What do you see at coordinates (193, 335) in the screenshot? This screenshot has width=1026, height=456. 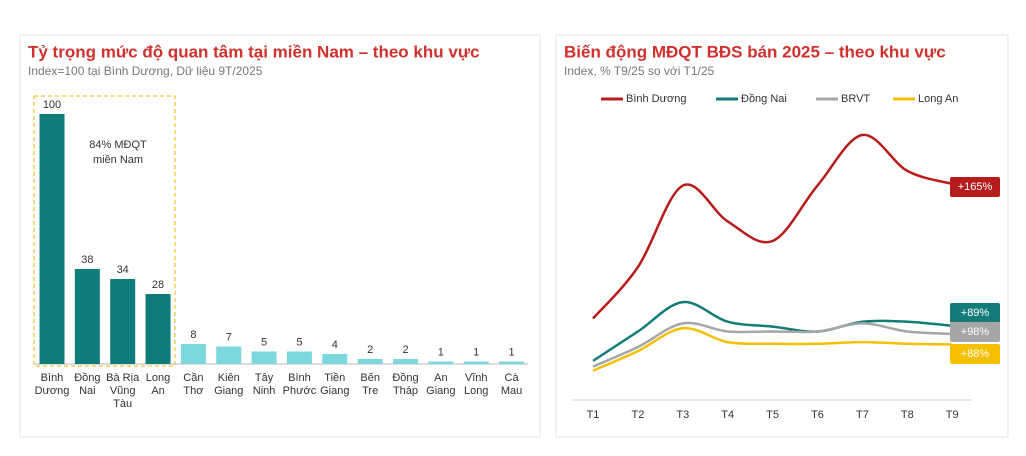 I see `value-label: 8` at bounding box center [193, 335].